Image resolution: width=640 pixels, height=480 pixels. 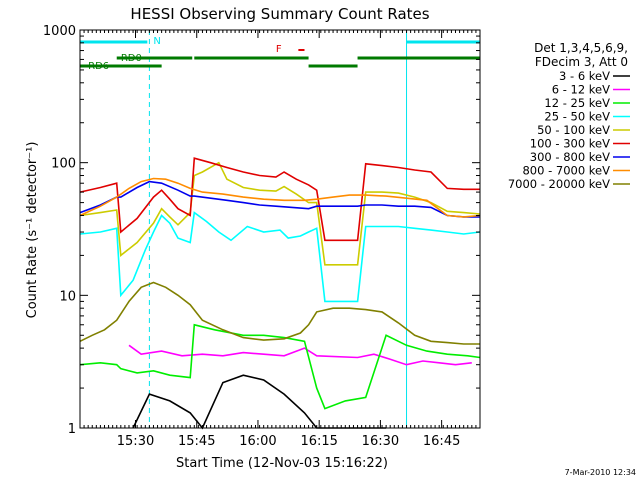 What do you see at coordinates (581, 90) in the screenshot?
I see `legend-label-1: 6 - 12 keV` at bounding box center [581, 90].